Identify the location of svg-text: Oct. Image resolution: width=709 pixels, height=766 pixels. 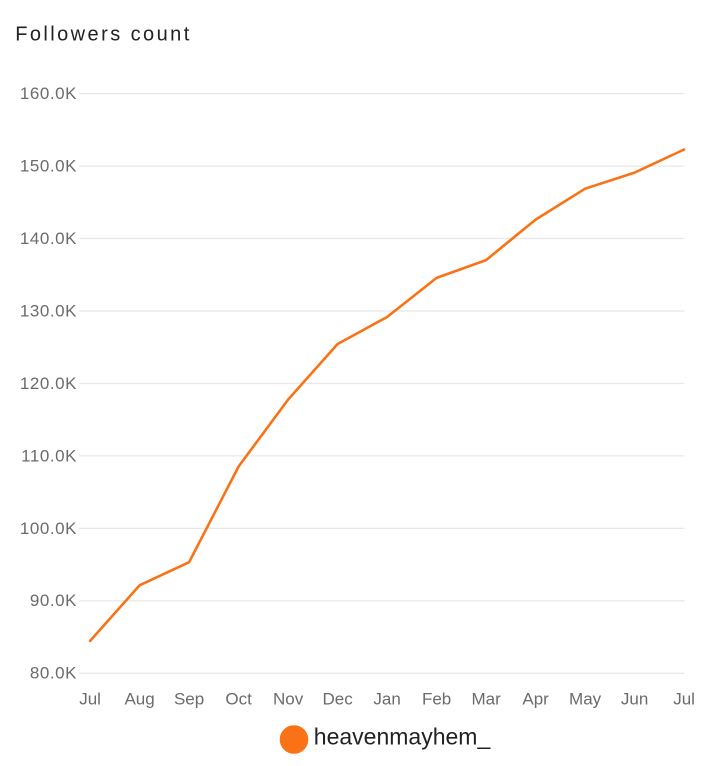
(238, 698).